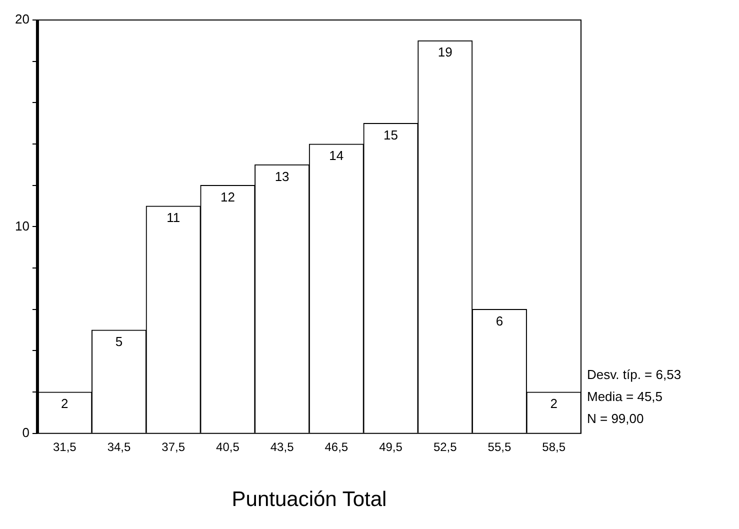 This screenshot has height=529, width=739. What do you see at coordinates (119, 342) in the screenshot?
I see `data-label: 5` at bounding box center [119, 342].